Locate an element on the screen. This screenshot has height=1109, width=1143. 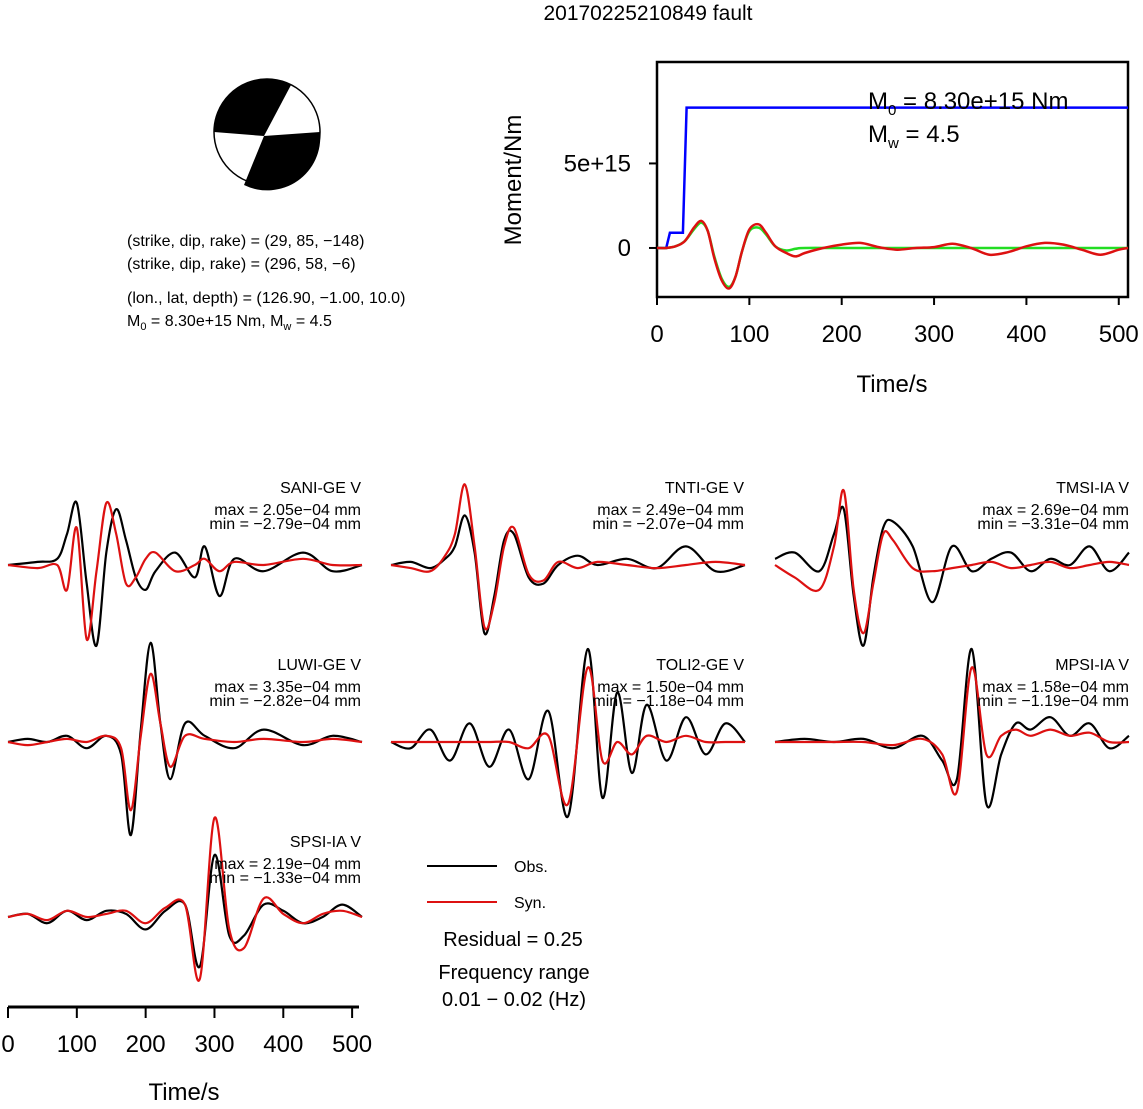
mechanism-moment-line: M0 = 8.30e+15 Nm, Mw = 4.5 is located at coordinates (229, 323).